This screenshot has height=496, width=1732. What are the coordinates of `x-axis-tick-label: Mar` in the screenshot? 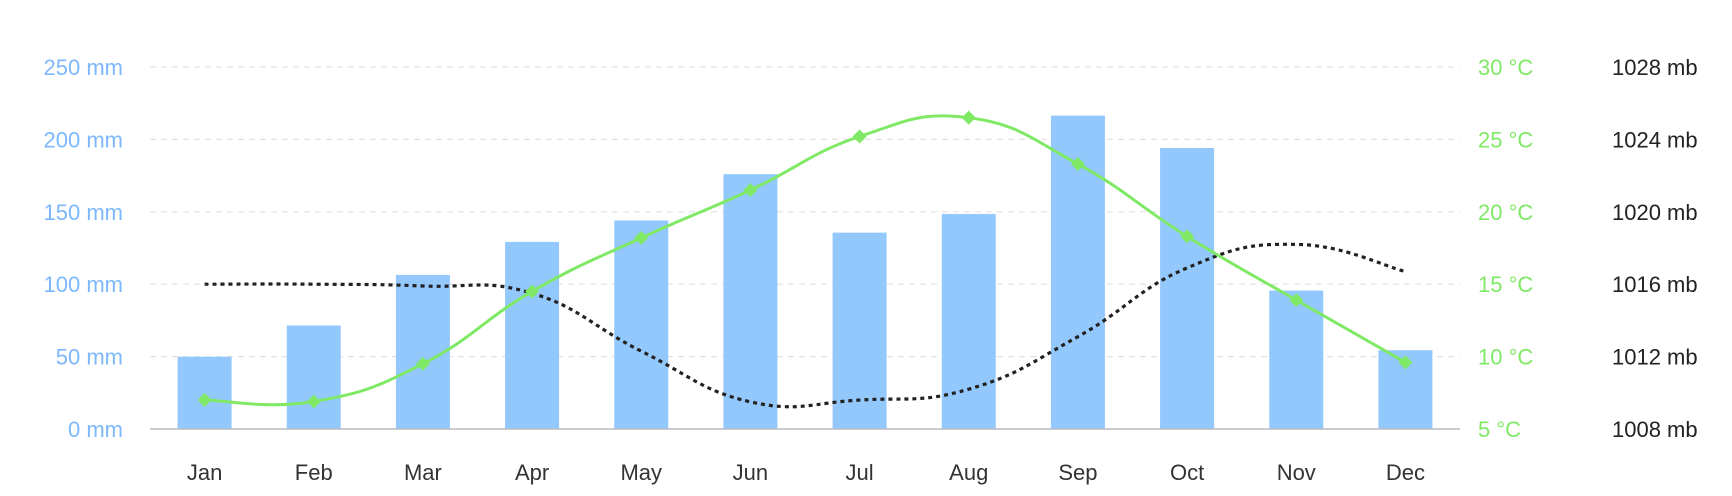 It's located at (423, 472).